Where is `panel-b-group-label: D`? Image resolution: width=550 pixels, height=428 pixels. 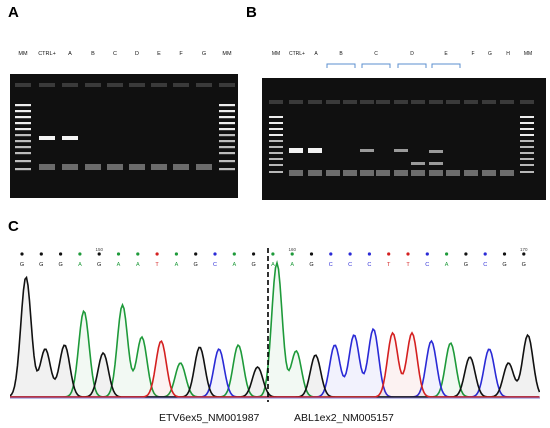 panel-b-group-label: D is located at coordinates (412, 54).